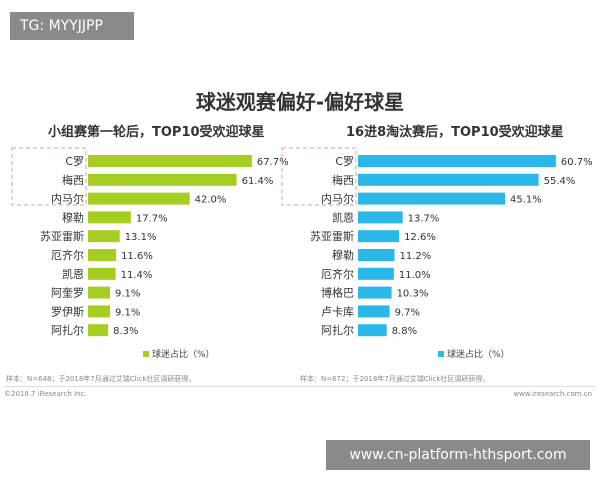  I want to click on website: www.iresearch.com.cn, so click(552, 394).